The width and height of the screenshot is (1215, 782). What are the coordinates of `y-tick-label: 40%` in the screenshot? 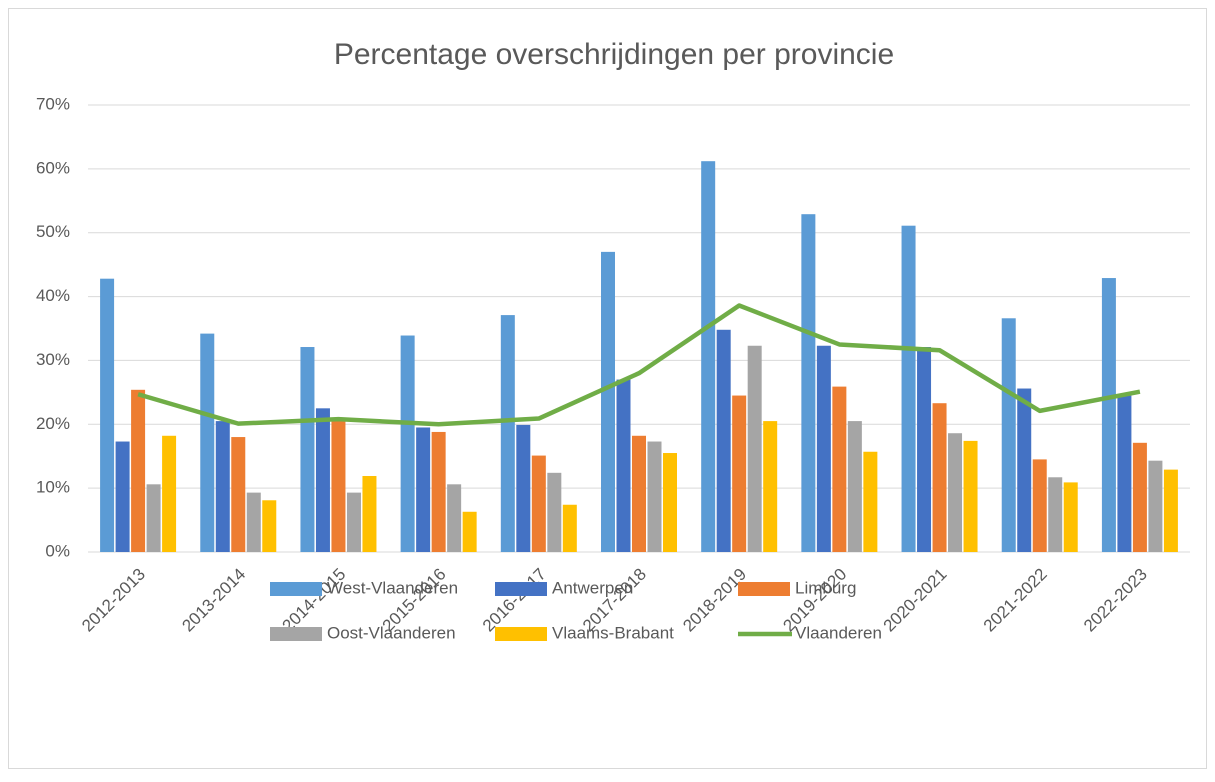 It's located at (53, 295).